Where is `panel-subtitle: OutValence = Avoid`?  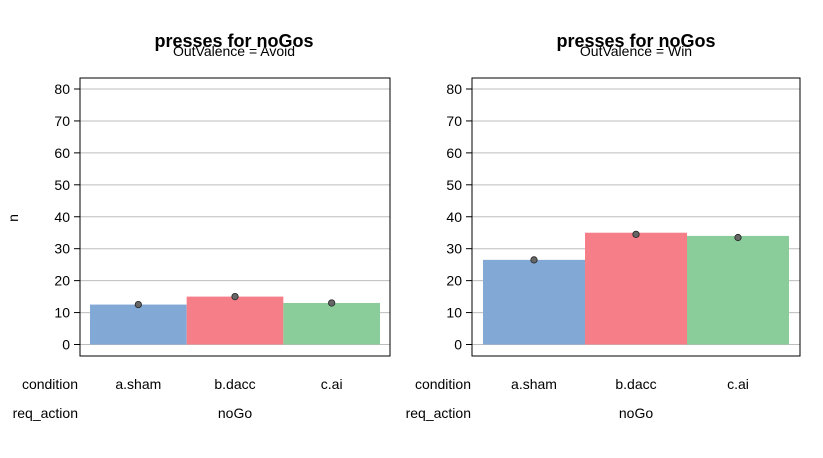
panel-subtitle: OutValence = Avoid is located at coordinates (234, 51).